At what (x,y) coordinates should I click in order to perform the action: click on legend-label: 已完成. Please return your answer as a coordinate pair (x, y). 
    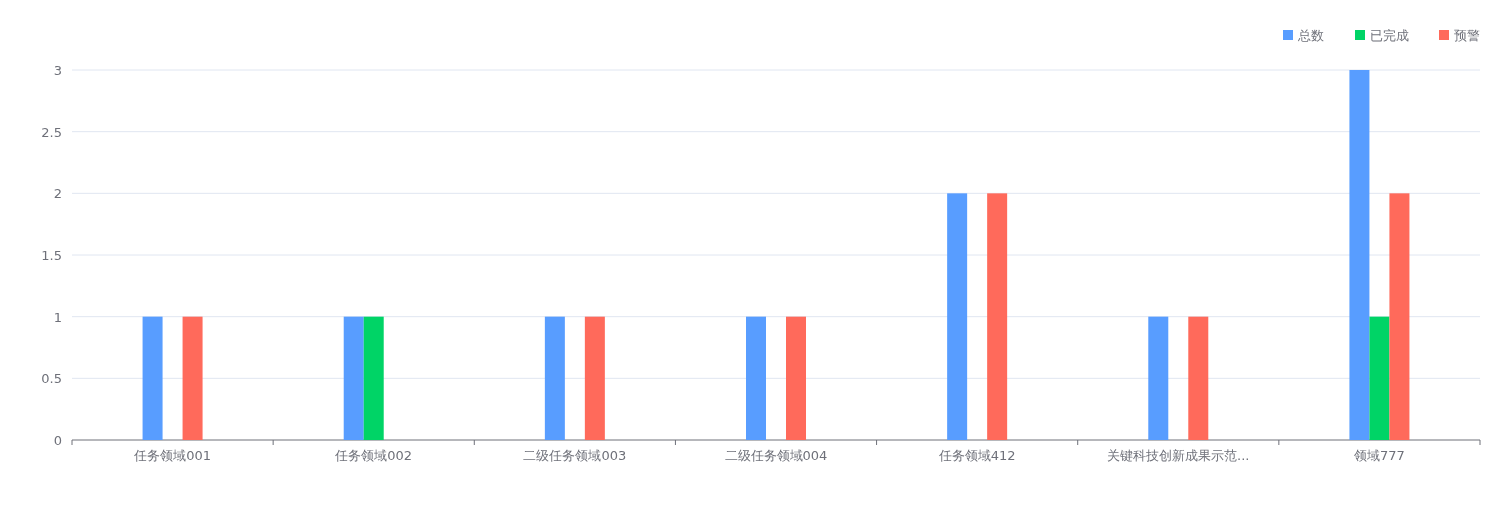
    Looking at the image, I should click on (1389, 35).